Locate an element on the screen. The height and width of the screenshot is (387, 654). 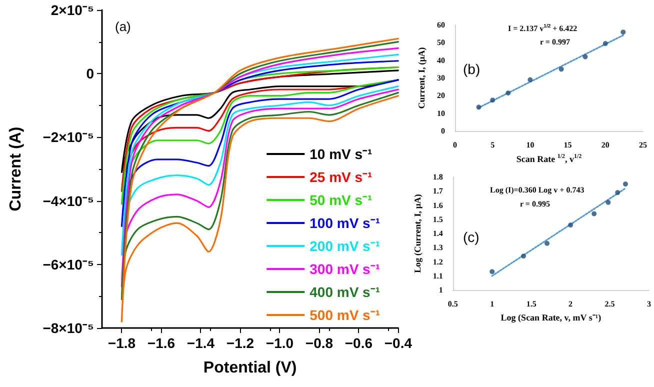
line-series is located at coordinates (259, 121).